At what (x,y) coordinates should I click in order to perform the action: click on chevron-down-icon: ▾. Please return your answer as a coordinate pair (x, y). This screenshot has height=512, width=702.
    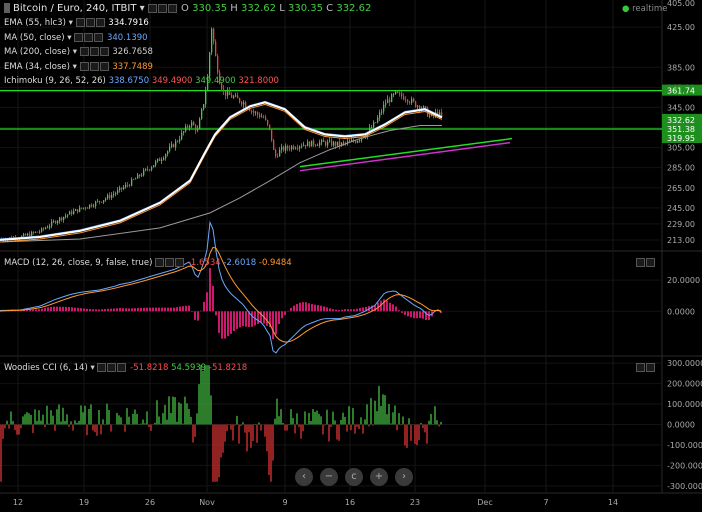
    Looking at the image, I should click on (142, 8).